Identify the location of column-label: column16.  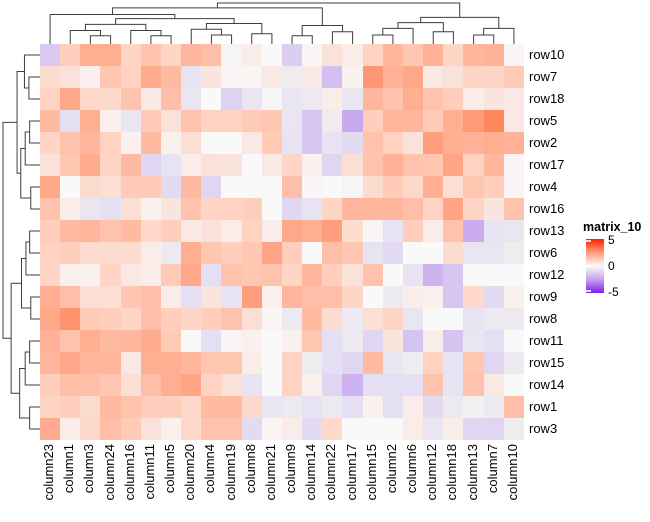
(129, 472).